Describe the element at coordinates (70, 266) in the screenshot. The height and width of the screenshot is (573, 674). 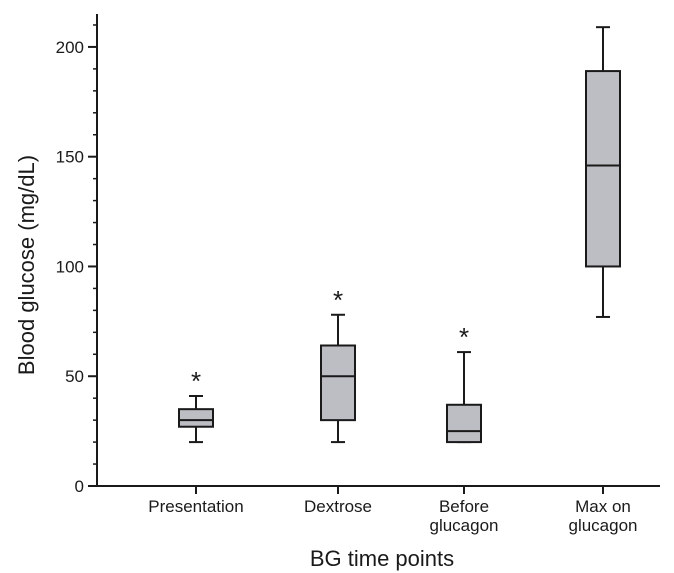
I see `y-tick-label: 100` at that location.